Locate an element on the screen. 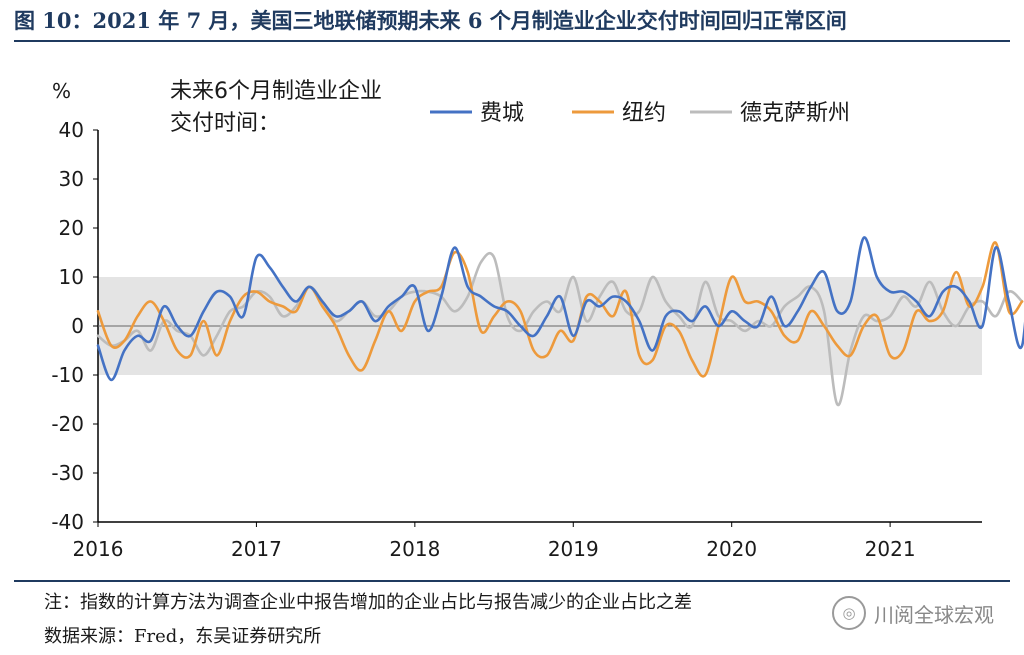  y-tick-label: 10 is located at coordinates (71, 277).